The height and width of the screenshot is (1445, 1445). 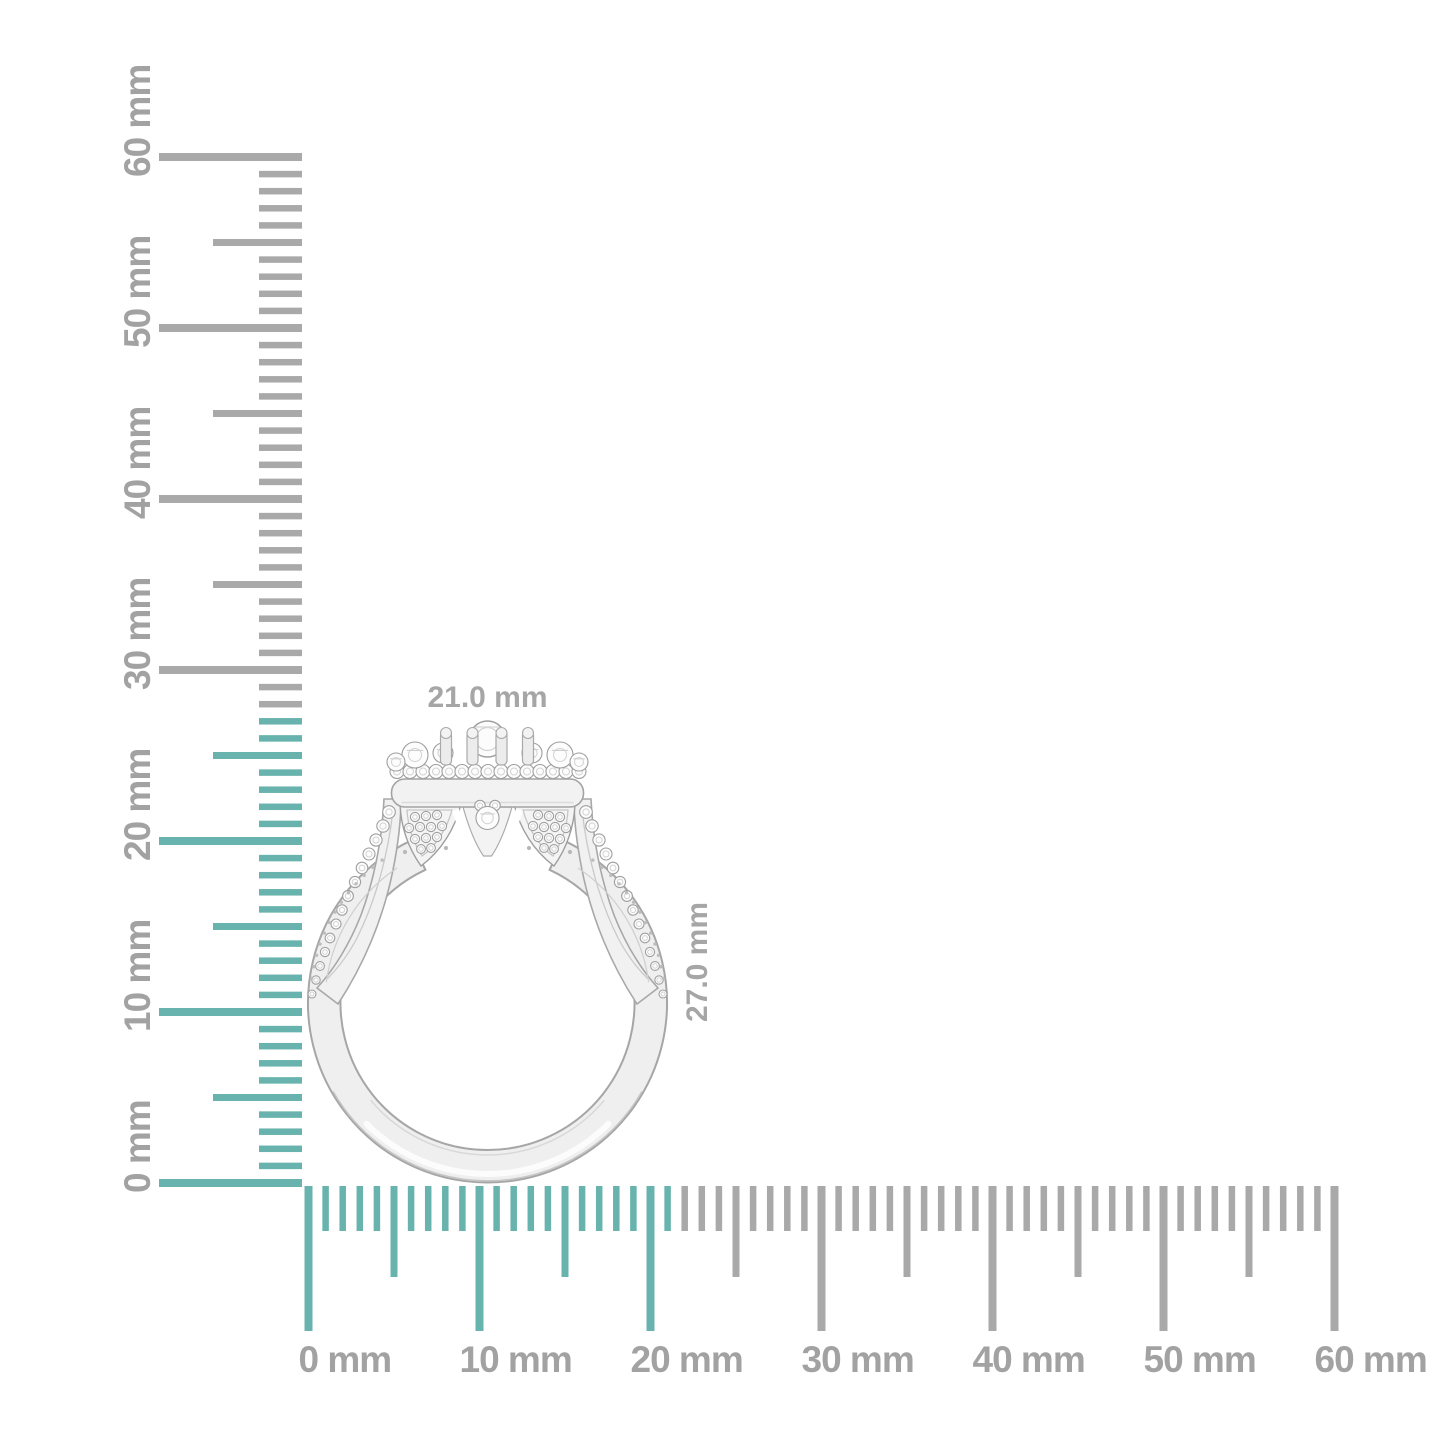 I want to click on h-ruler-tick-7mm, so click(x=428, y=1208).